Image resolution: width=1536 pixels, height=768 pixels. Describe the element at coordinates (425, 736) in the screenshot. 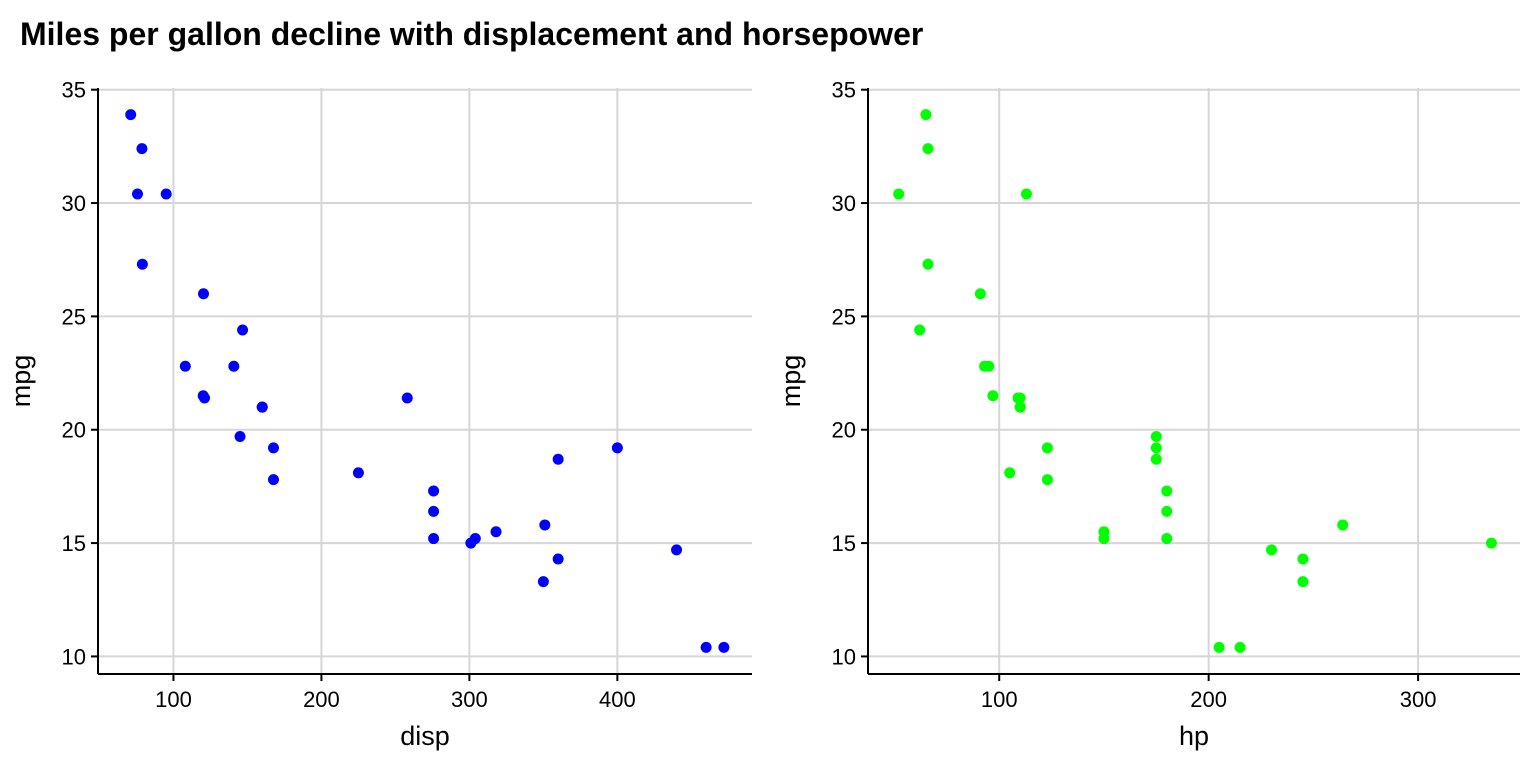

I see `x-axis-title: disp` at that location.